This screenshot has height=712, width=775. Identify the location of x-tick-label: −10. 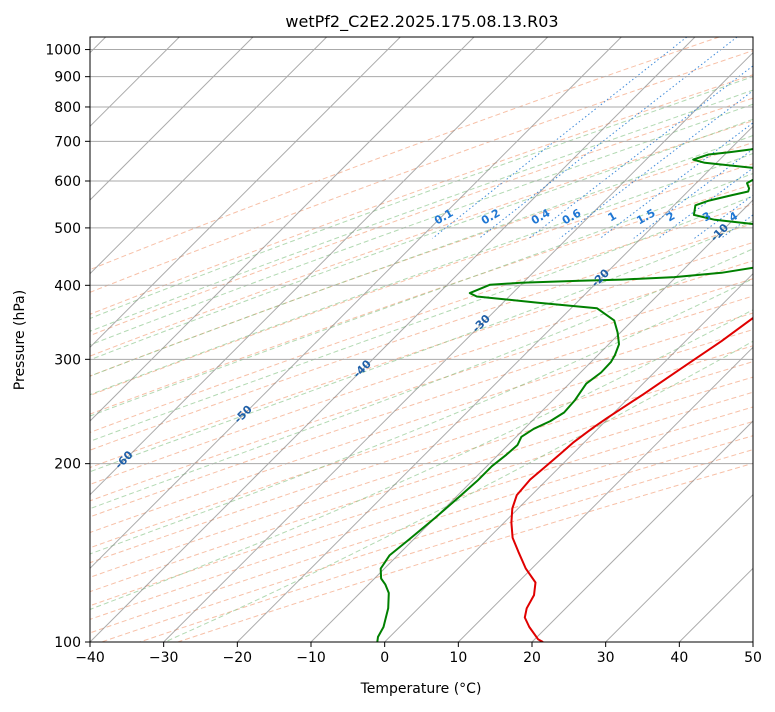
(311, 658).